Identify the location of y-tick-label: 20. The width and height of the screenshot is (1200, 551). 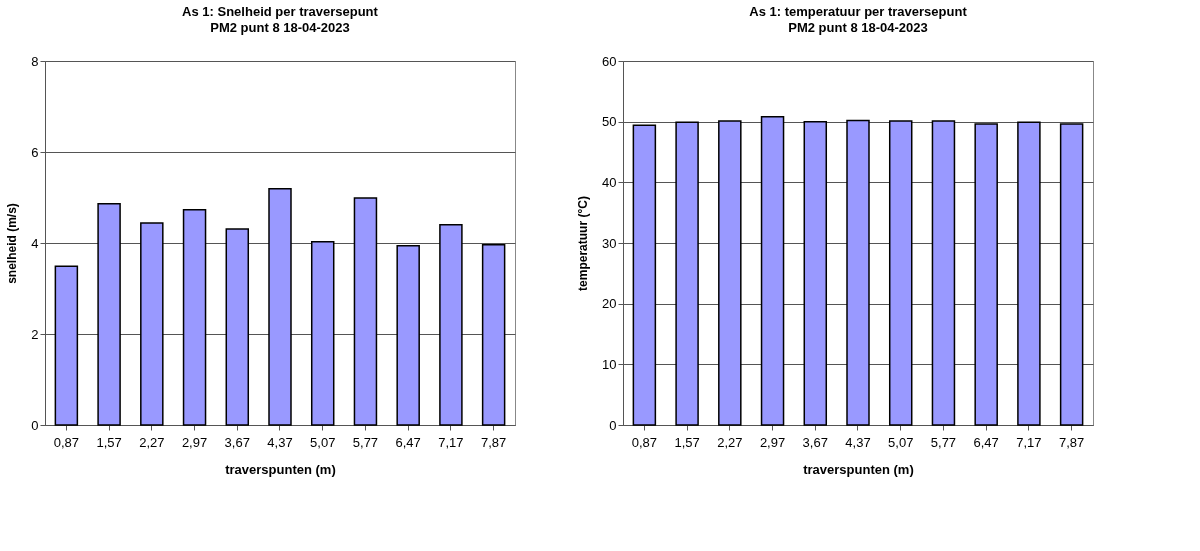
(609, 304).